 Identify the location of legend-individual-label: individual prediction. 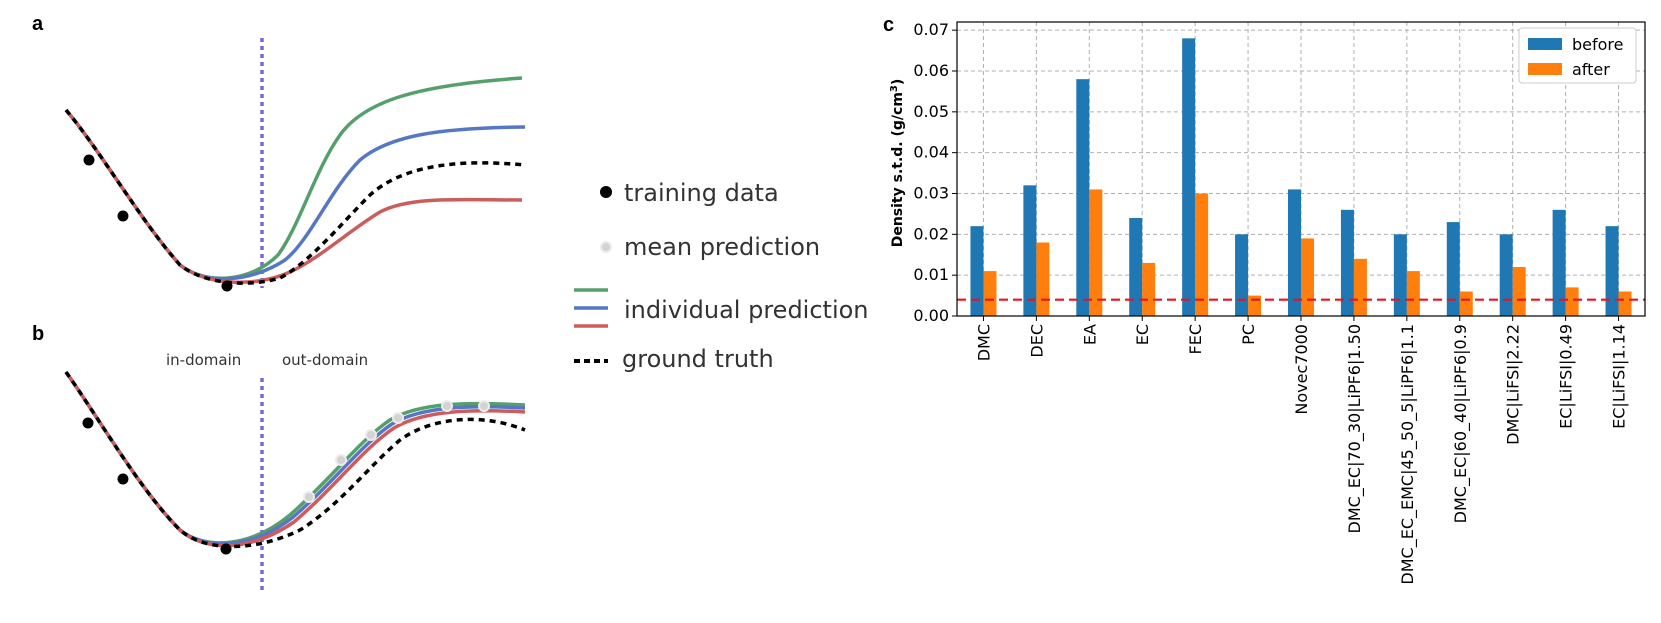
(746, 310).